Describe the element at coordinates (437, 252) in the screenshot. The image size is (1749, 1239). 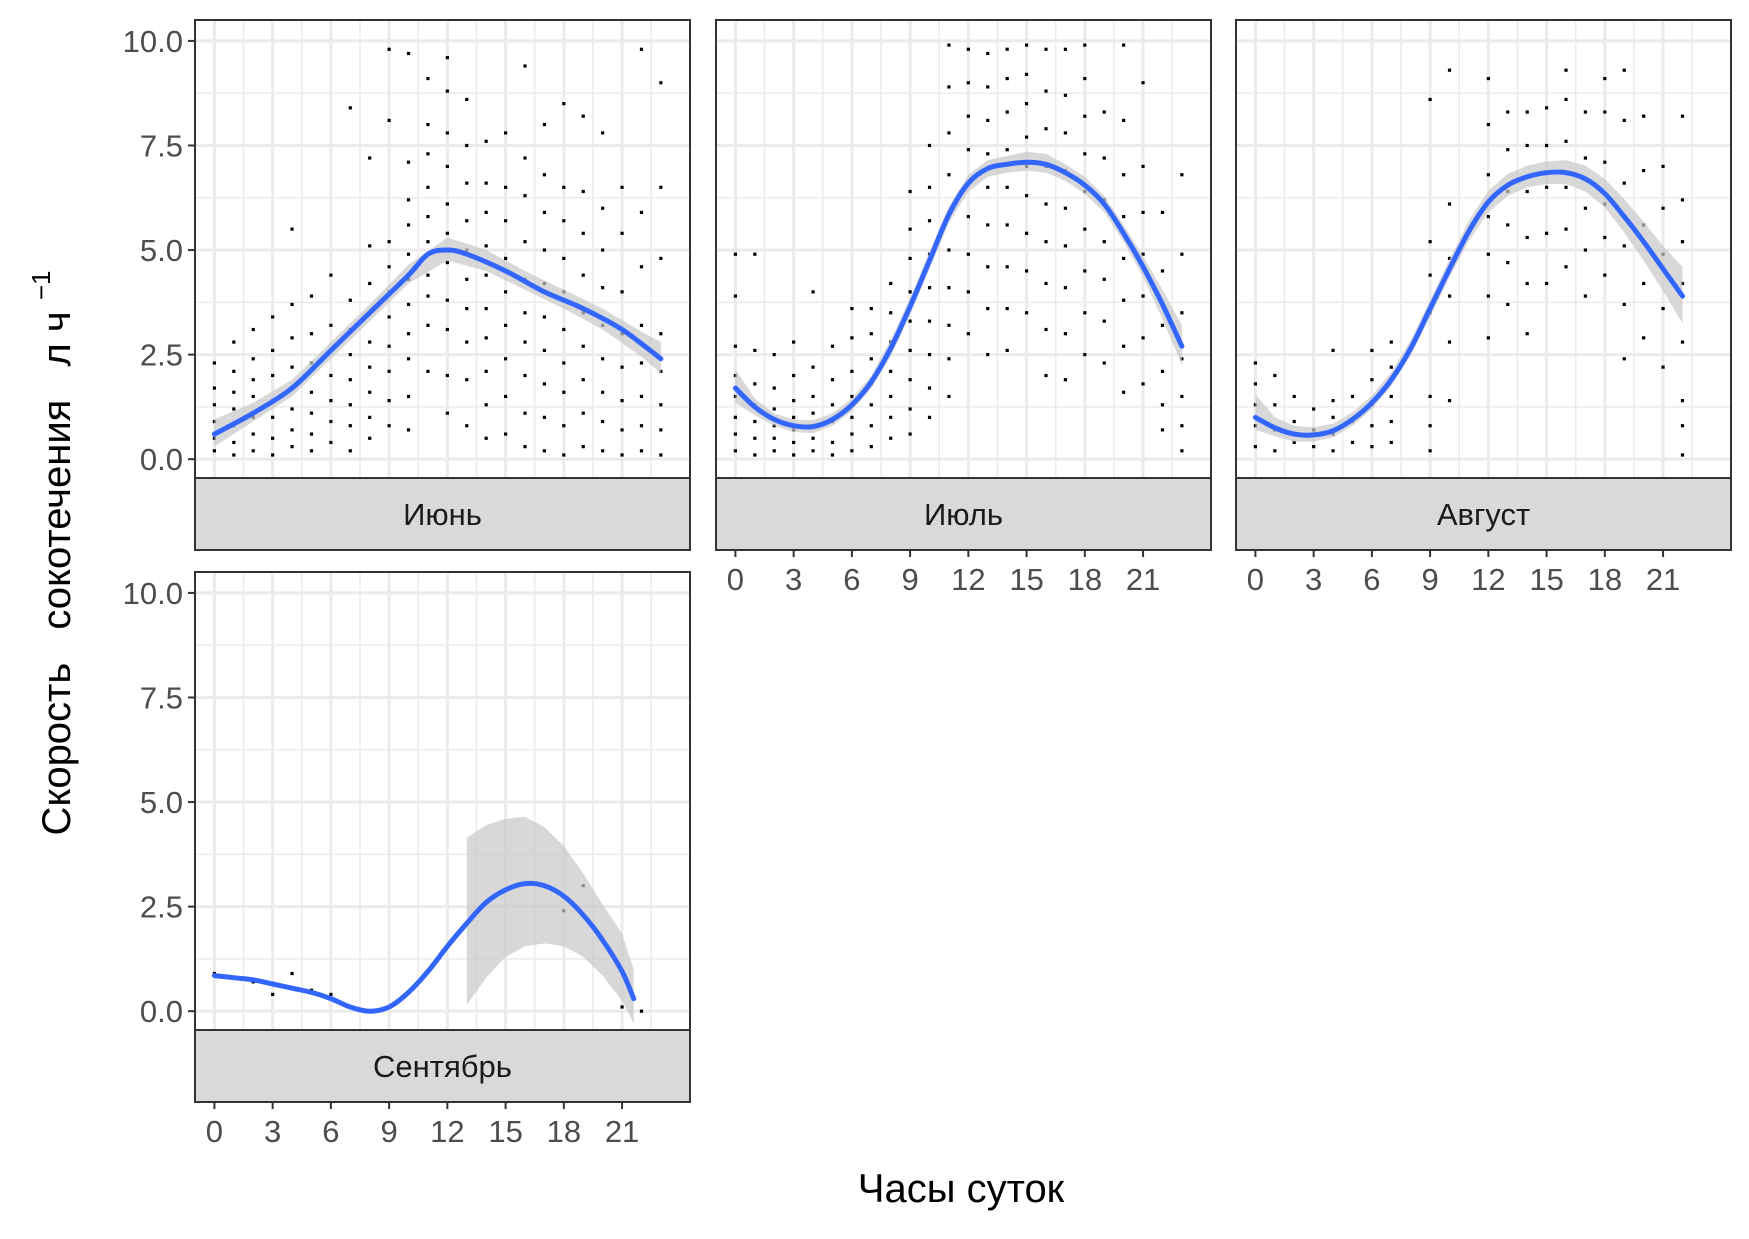
I see `plot-area` at that location.